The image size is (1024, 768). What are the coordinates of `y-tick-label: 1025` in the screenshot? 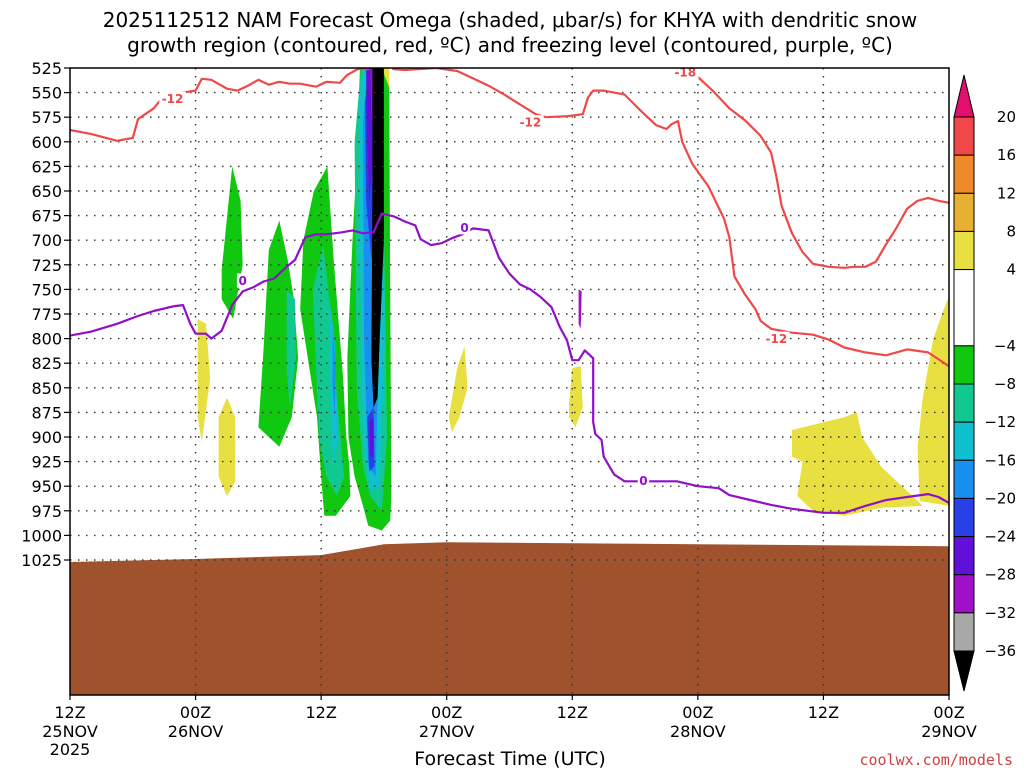 It's located at (41, 560).